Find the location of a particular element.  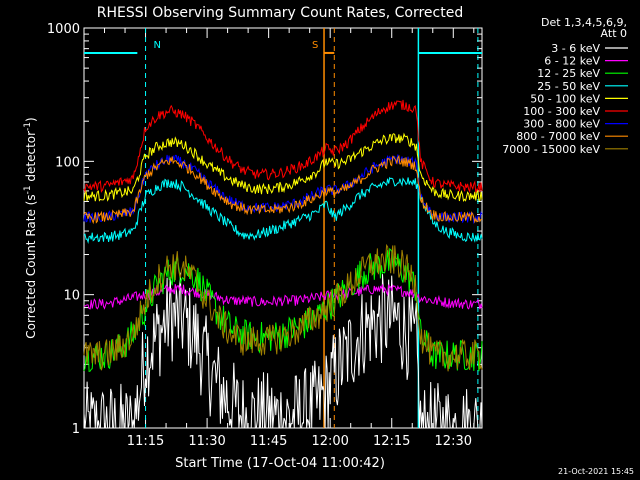

legend-label: 25 - 50 keV is located at coordinates (568, 86).